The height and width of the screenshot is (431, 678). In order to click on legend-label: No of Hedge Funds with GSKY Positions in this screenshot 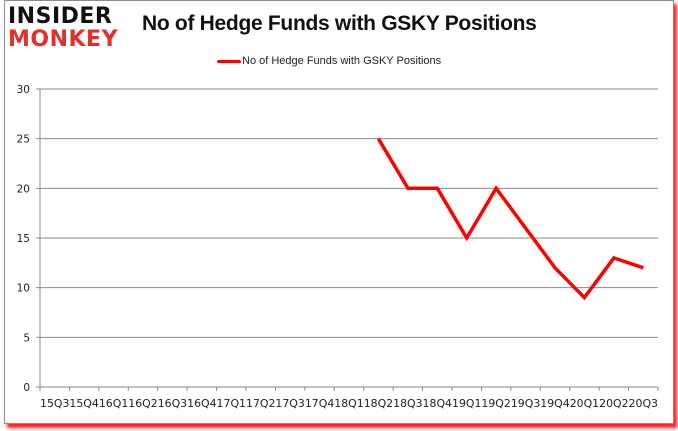, I will do `click(342, 61)`.